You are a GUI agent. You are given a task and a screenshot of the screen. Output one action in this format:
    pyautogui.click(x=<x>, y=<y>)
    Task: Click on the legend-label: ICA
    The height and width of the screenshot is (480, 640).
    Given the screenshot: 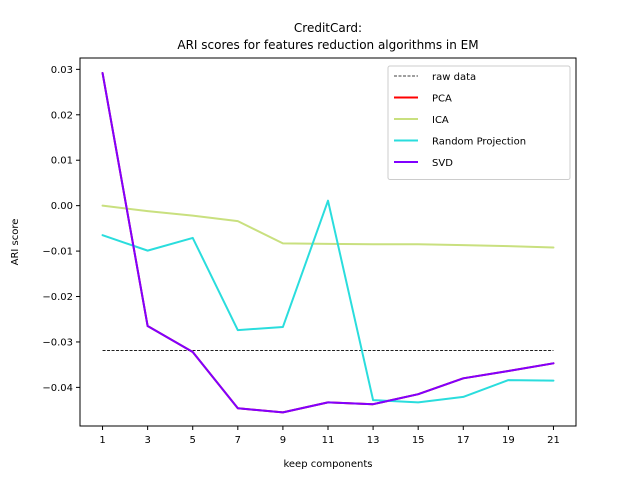 What is the action you would take?
    pyautogui.click(x=440, y=120)
    